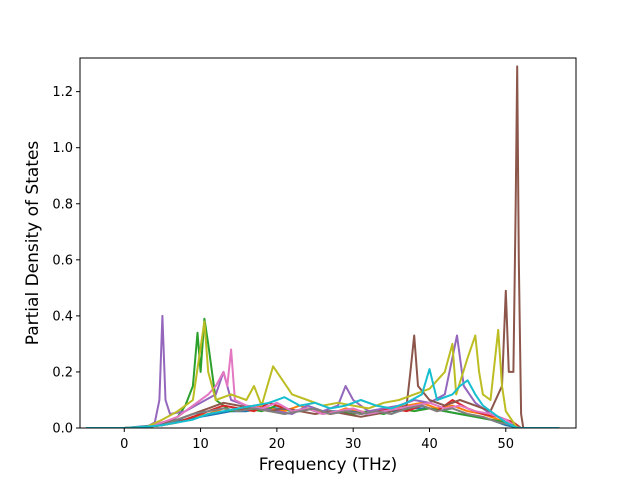  What do you see at coordinates (353, 444) in the screenshot?
I see `x-tick-label: 30` at bounding box center [353, 444].